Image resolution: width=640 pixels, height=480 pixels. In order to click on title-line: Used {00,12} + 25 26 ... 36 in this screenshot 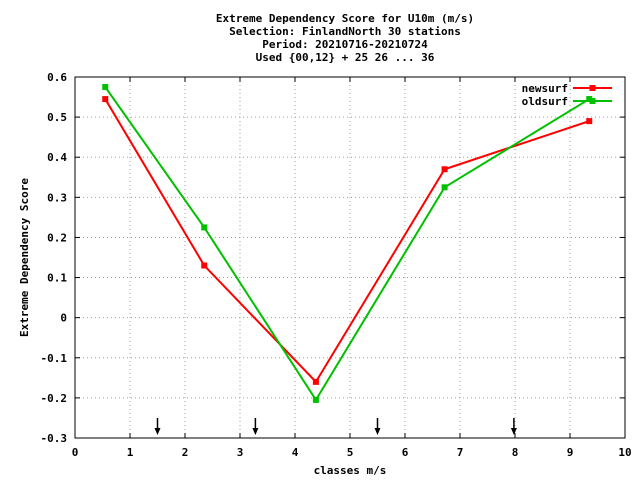, I will do `click(345, 57)`.